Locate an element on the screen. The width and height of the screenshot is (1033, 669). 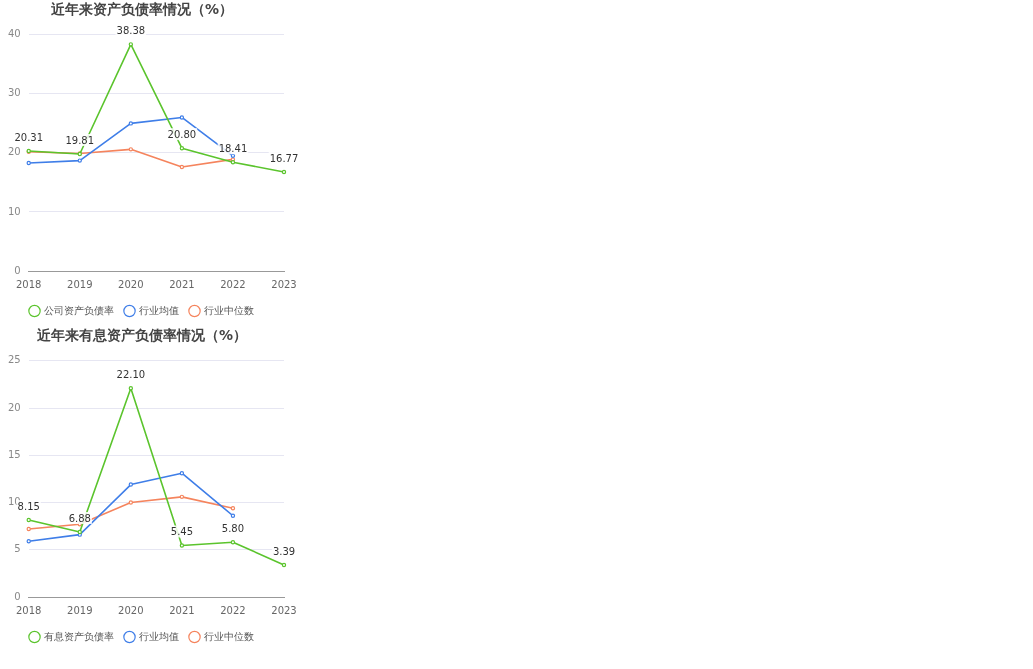
y-tick-label: 5 is located at coordinates (17, 549).